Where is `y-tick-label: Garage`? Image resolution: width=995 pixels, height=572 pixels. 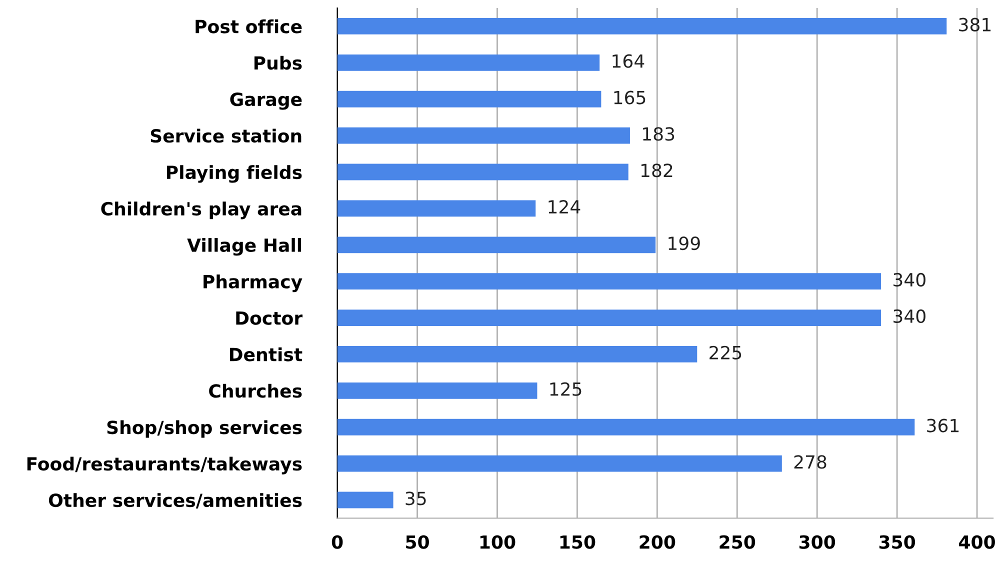 y-tick-label: Garage is located at coordinates (266, 101).